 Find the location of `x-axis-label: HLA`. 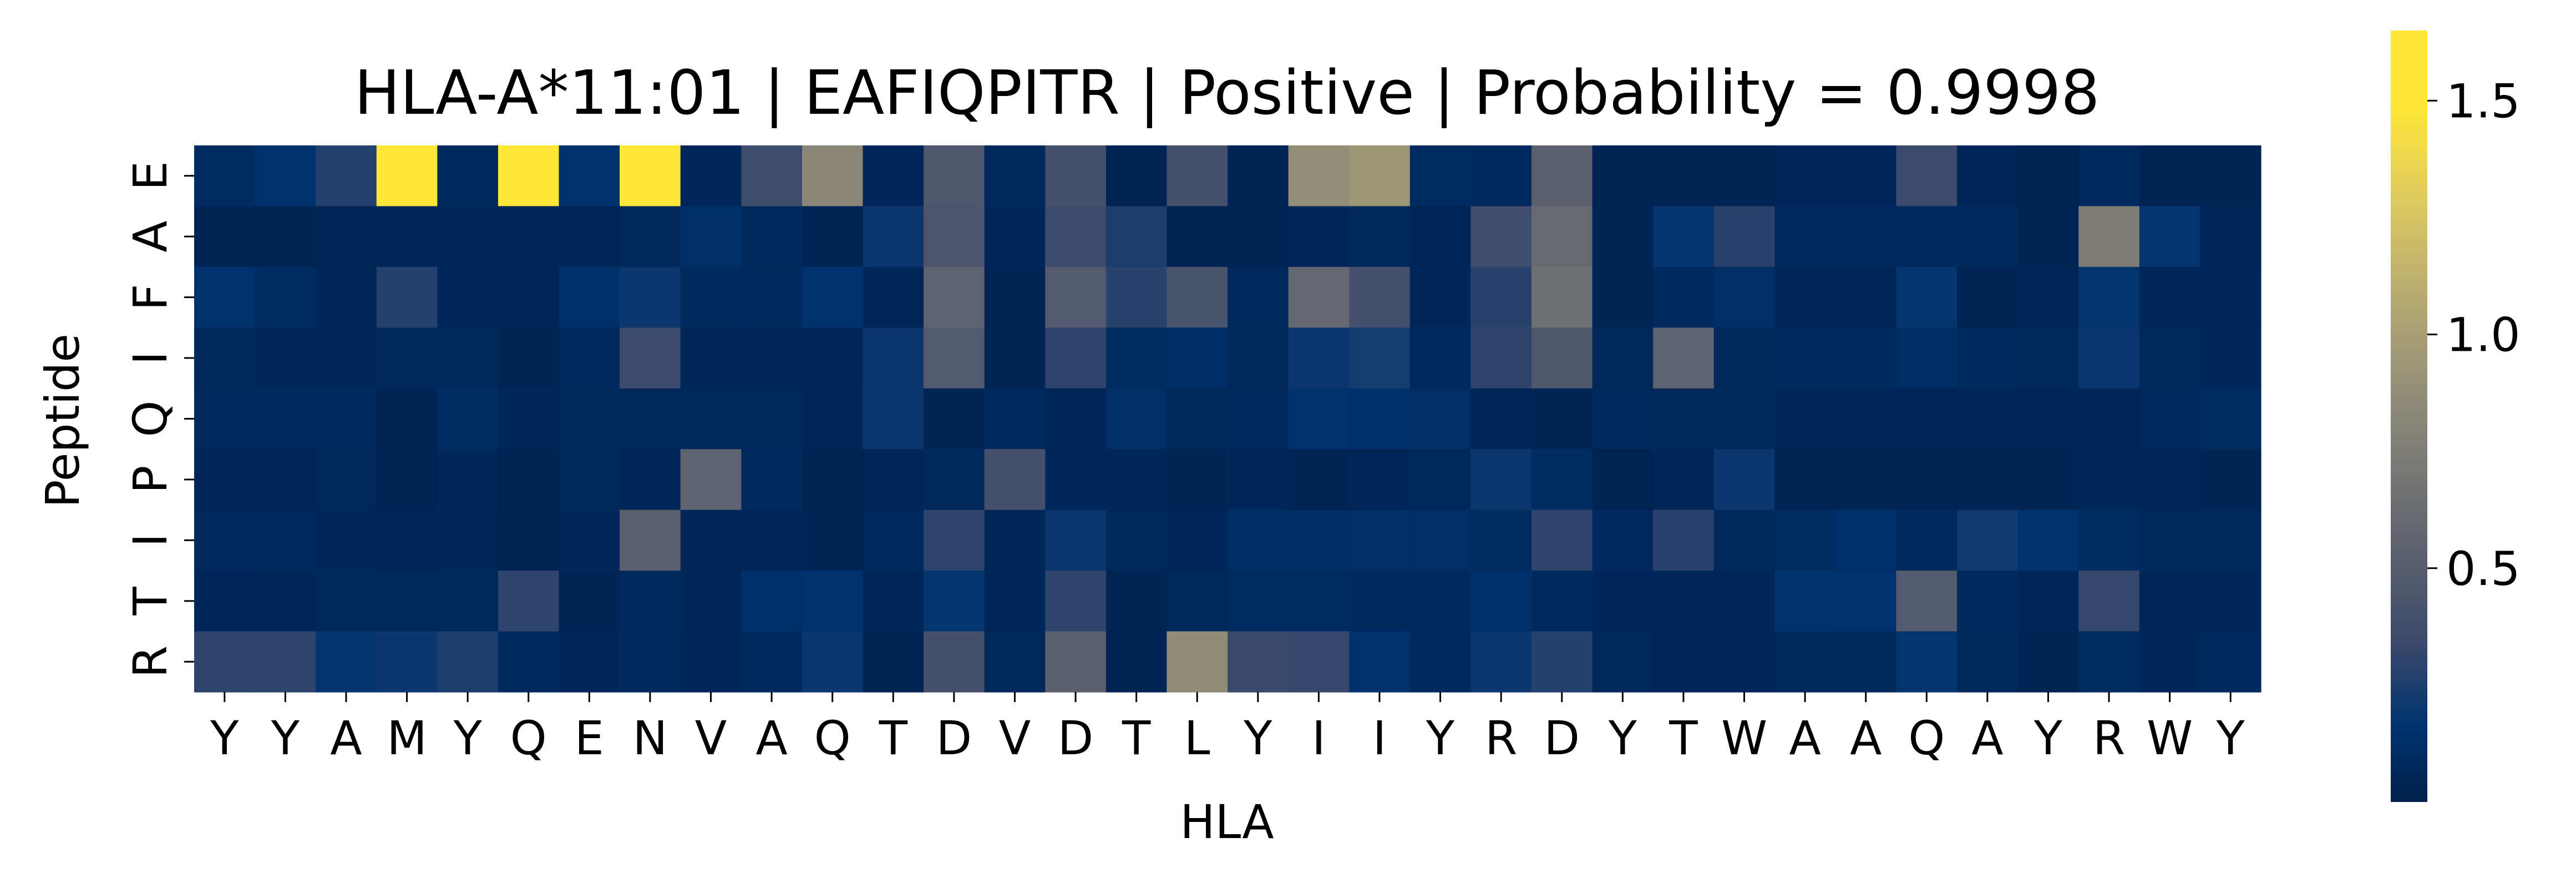

x-axis-label: HLA is located at coordinates (1227, 822).